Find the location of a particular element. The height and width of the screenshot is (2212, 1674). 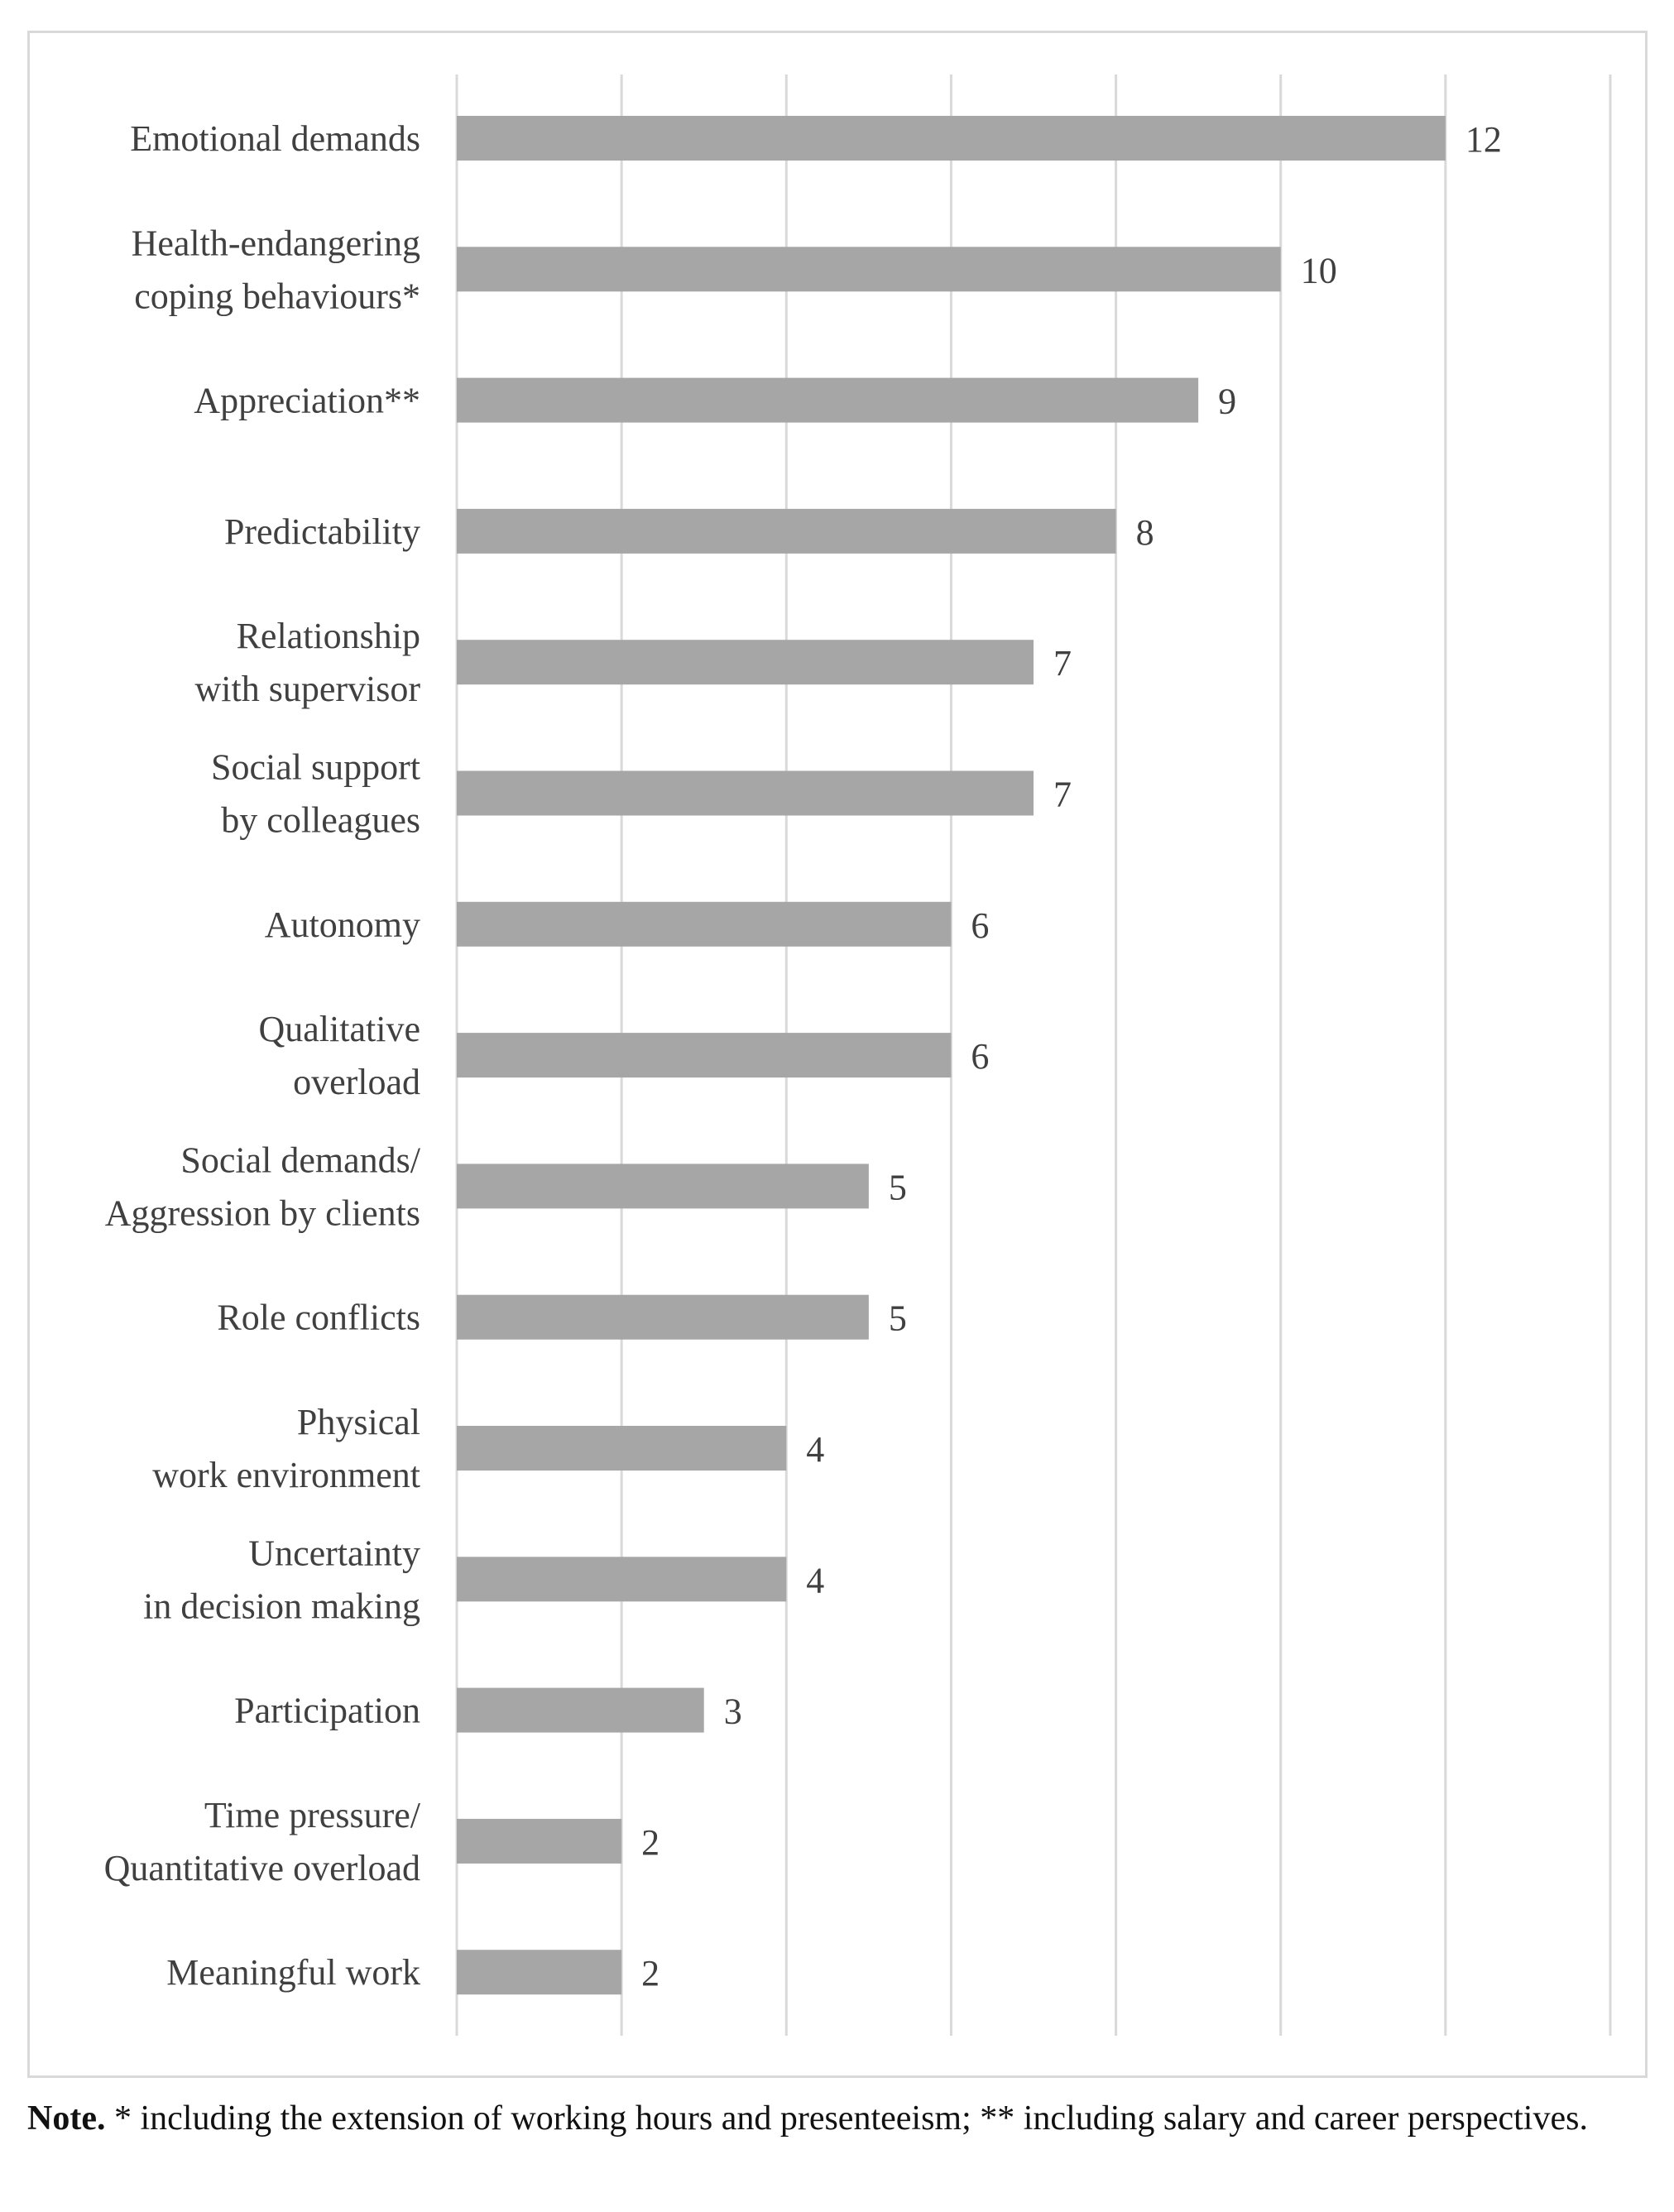

category-label-0: Emotional demands is located at coordinates (275, 138).